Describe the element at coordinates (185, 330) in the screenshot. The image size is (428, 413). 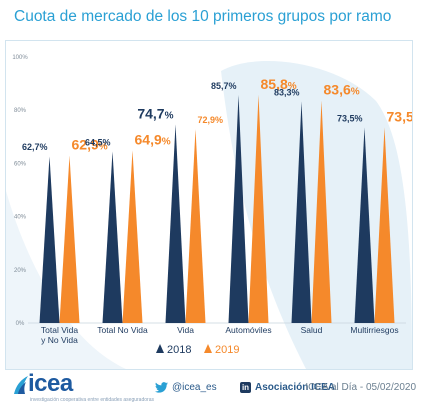
I see `x-tick-label: Vida` at that location.